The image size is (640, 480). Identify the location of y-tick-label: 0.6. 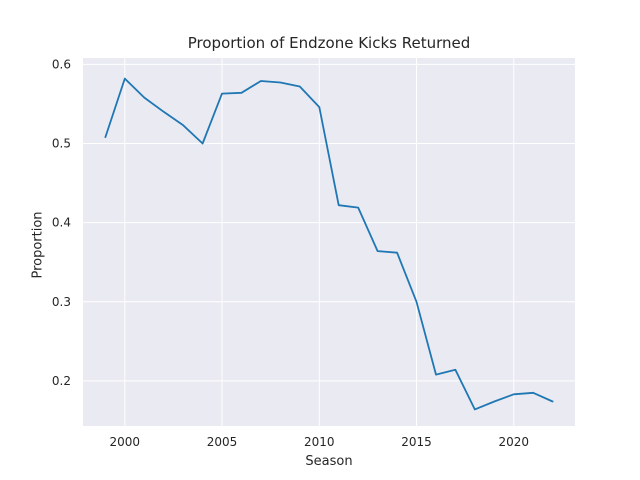
(61, 64).